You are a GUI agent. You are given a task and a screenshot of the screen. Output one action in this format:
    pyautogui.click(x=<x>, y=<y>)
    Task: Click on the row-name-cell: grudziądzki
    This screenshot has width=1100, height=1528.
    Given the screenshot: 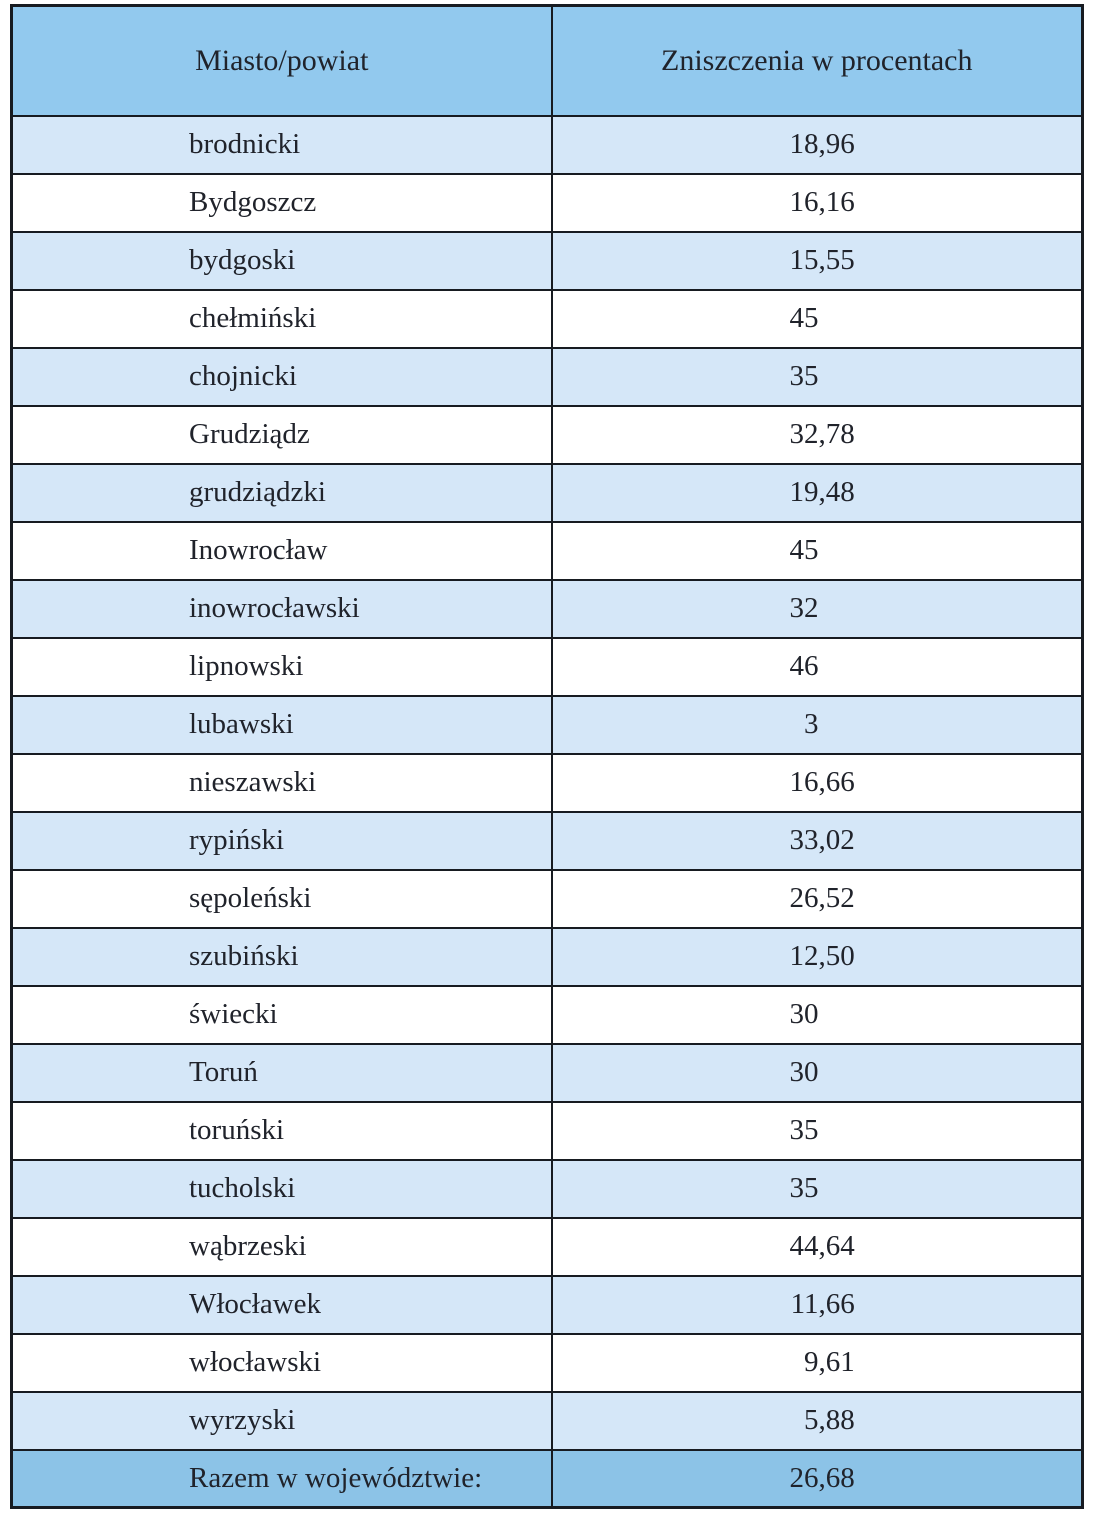 What is the action you would take?
    pyautogui.click(x=281, y=492)
    